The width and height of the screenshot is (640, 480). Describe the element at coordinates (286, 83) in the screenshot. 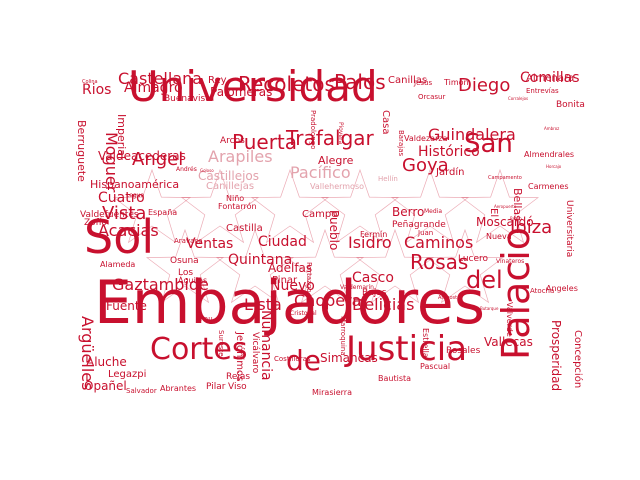

I see `word-recoletos: Recoletos` at that location.